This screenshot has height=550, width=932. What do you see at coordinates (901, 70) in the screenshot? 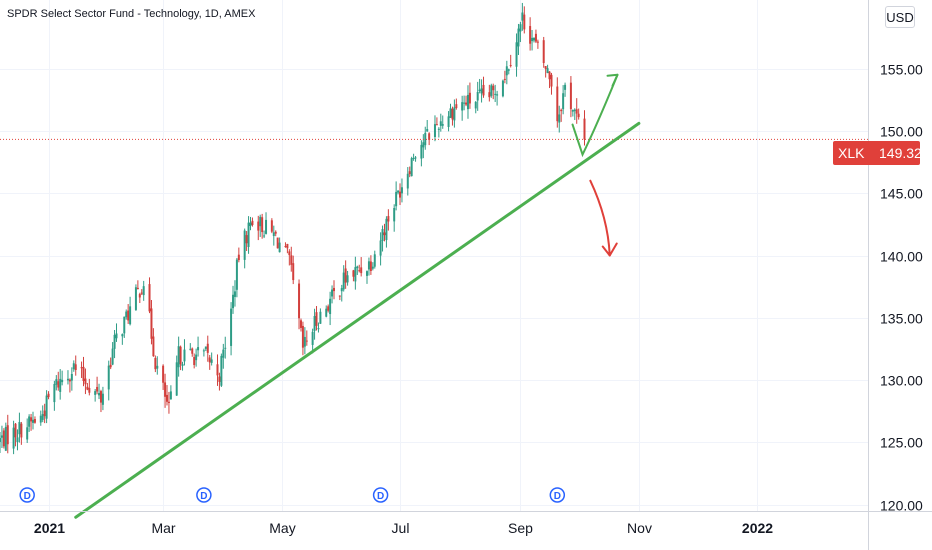
I see `price-tick-label: 155.00` at bounding box center [901, 70].